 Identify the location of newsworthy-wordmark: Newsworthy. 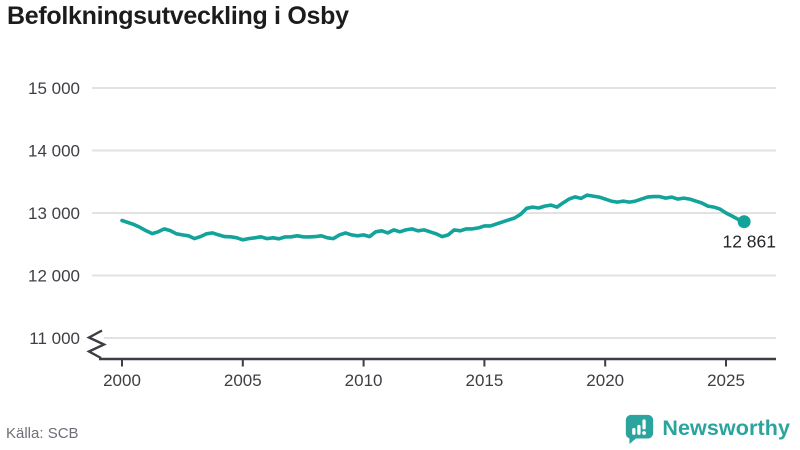
(726, 428).